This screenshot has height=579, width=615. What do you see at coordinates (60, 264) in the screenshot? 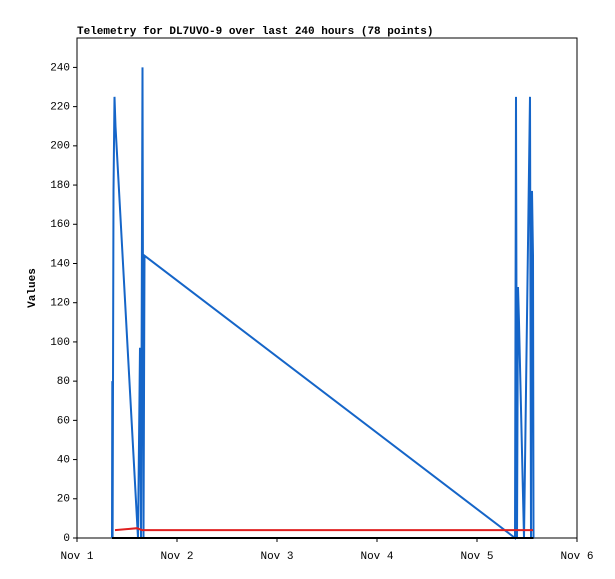
I see `y-tick-label: 140` at bounding box center [60, 264].